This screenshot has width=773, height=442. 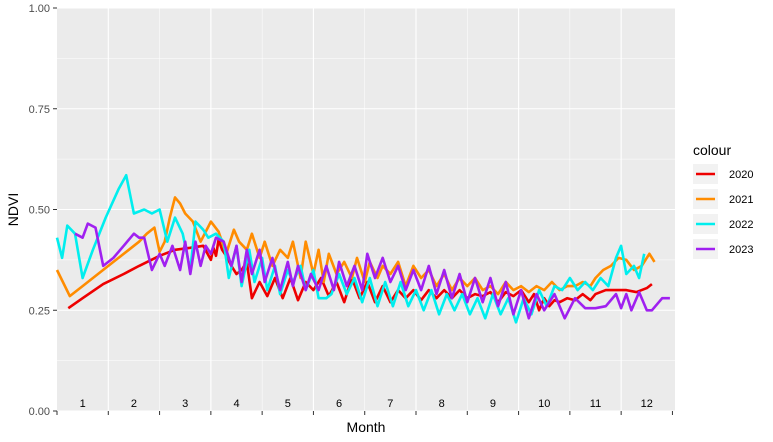 What do you see at coordinates (13, 209) in the screenshot?
I see `y-axis-title: NDVI` at bounding box center [13, 209].